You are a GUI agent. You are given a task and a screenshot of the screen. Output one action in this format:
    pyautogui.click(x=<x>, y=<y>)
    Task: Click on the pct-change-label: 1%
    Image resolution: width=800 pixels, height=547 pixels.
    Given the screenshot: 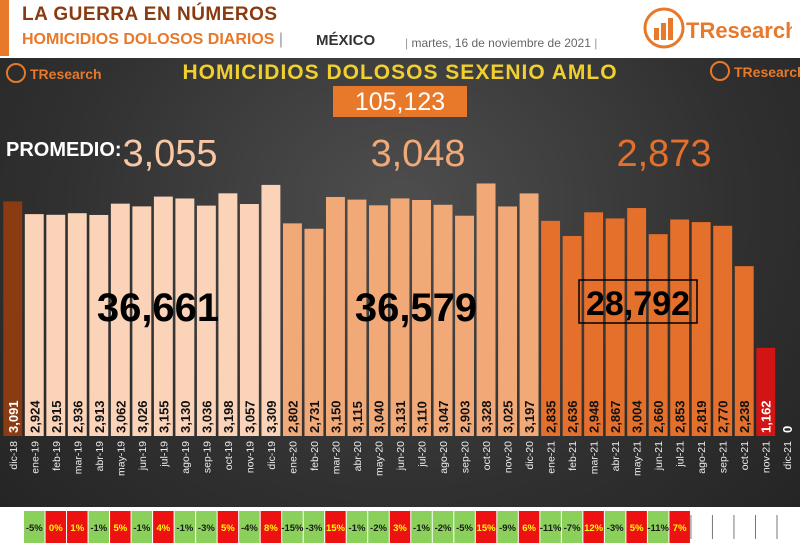 What is the action you would take?
    pyautogui.click(x=77, y=528)
    